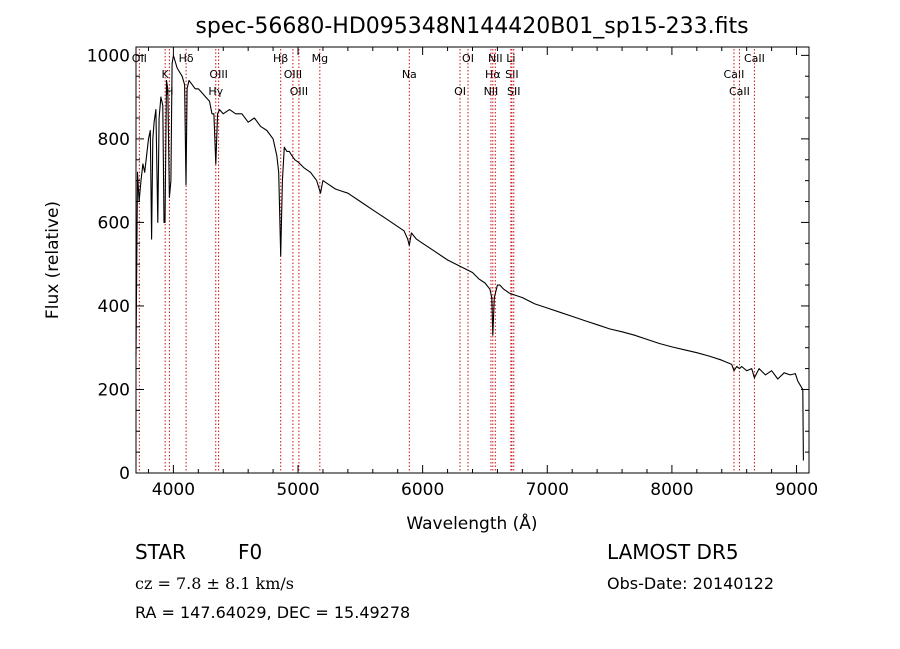 The image size is (900, 649). Describe the element at coordinates (491, 91) in the screenshot. I see `line-label-14: NII` at that location.